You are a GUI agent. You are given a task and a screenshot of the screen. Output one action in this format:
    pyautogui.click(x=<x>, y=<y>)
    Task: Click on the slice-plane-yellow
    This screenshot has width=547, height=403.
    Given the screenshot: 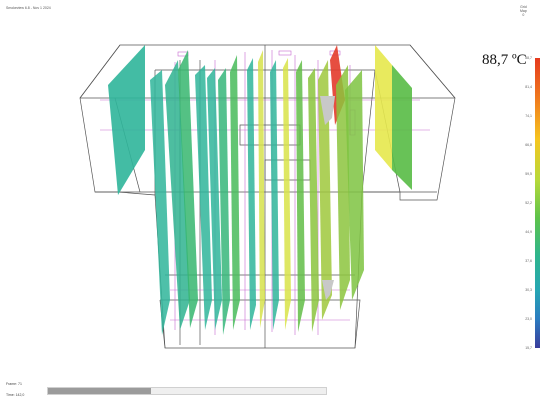 What is the action you would take?
    pyautogui.click(x=383, y=107)
    